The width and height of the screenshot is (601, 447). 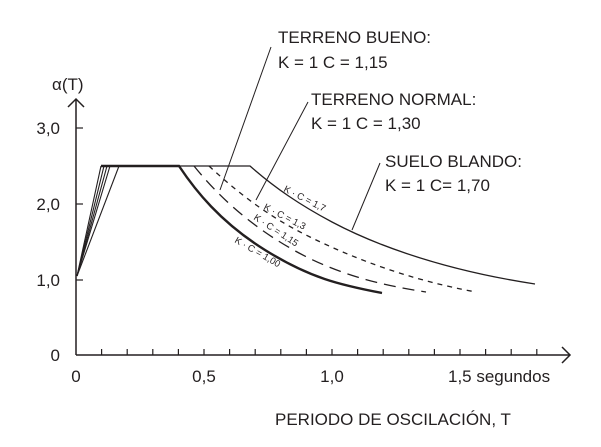 I want to click on y-tick-1: 1,0, so click(x=48, y=280).